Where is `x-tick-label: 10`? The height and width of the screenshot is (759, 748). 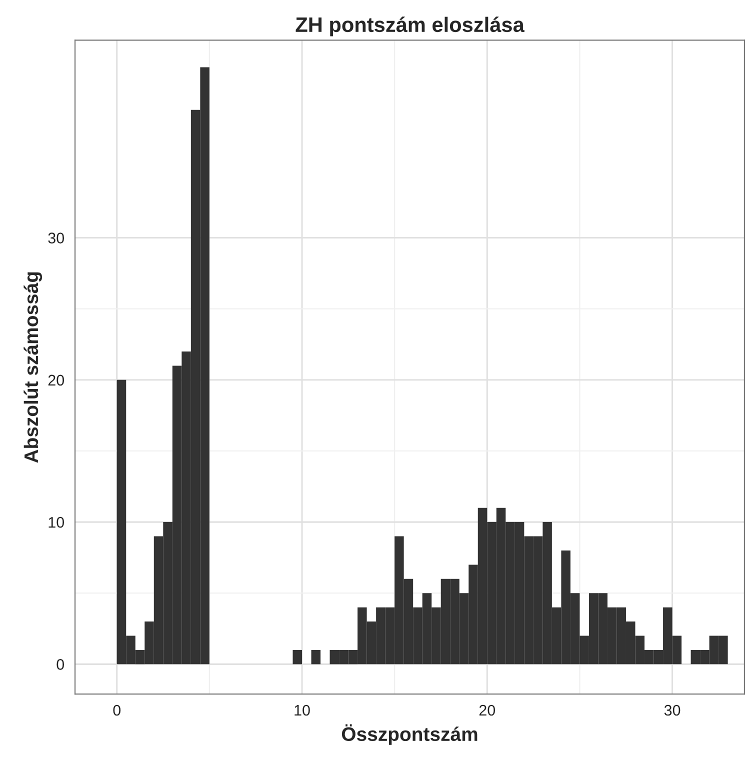
x-tick-label: 10 is located at coordinates (302, 710).